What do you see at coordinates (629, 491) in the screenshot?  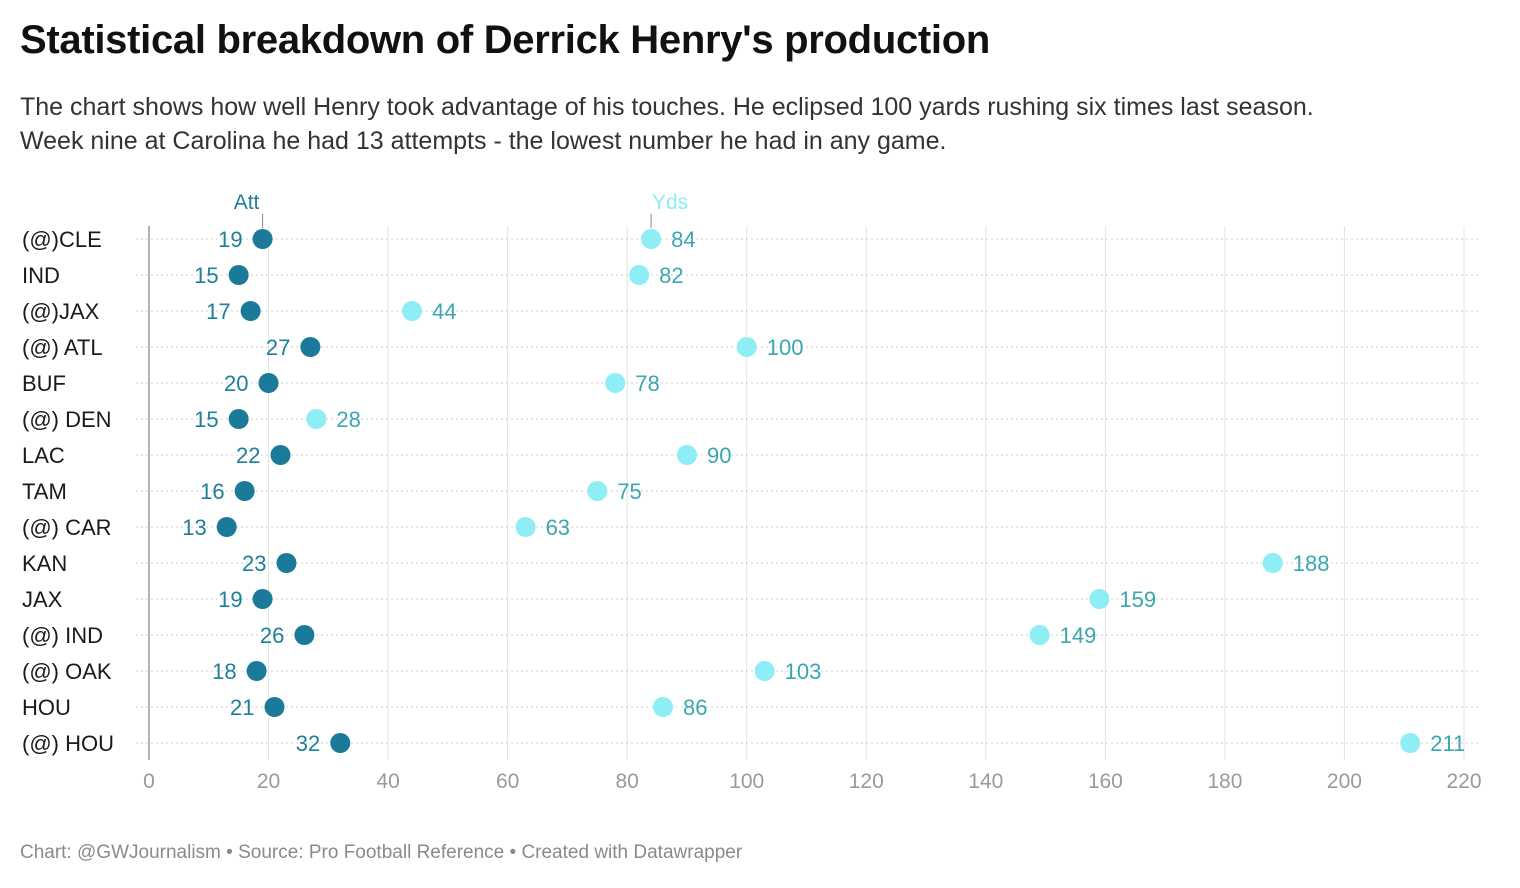 I see `yds-value-label: 75` at bounding box center [629, 491].